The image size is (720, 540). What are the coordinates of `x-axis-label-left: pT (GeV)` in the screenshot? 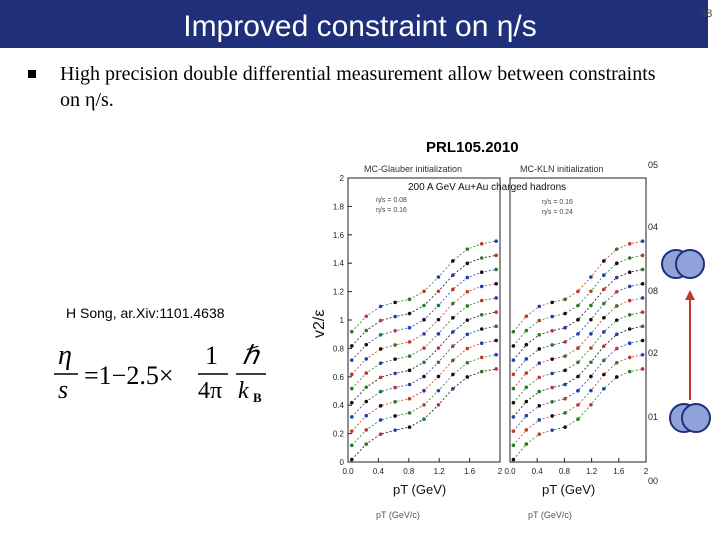 It's located at (419, 489).